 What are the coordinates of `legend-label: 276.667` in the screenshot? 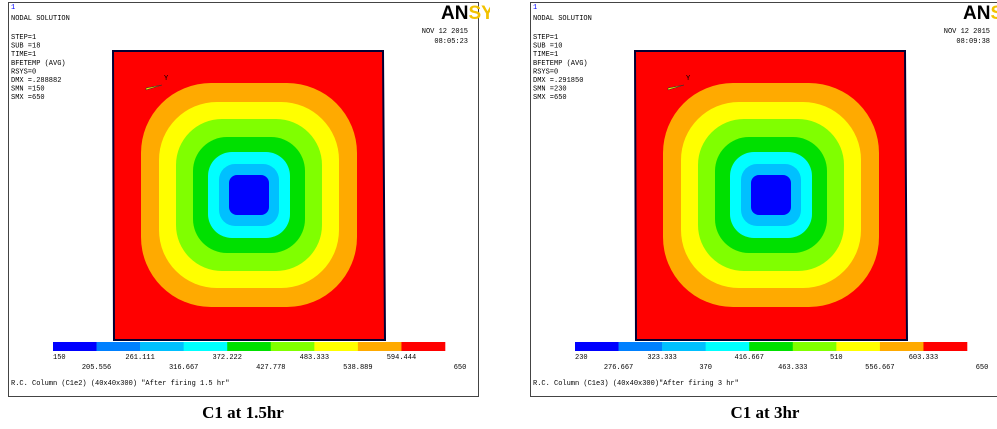 It's located at (618, 368).